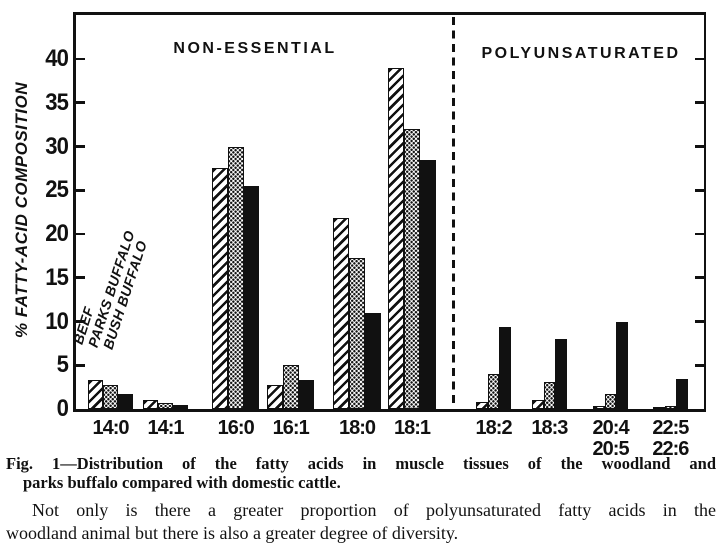 This screenshot has width=722, height=559. Describe the element at coordinates (373, 360) in the screenshot. I see `bar-bush-buffalo-18:0` at that location.